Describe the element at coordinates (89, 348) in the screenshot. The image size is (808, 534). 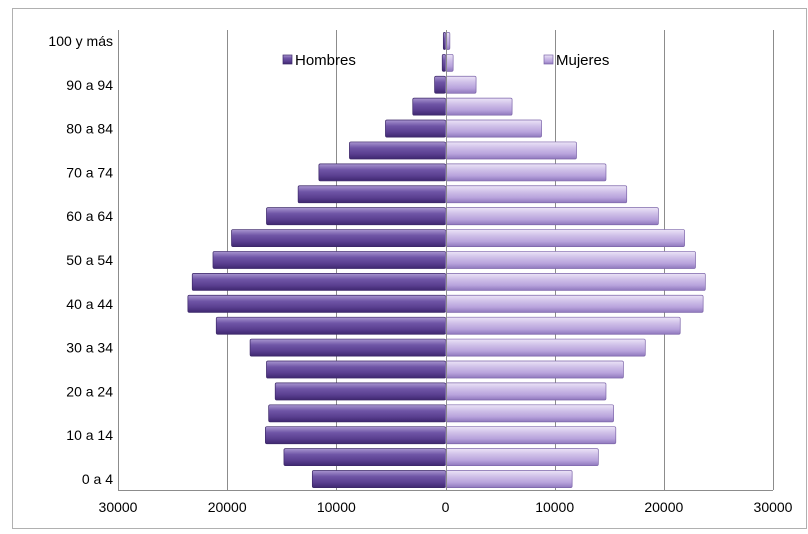
I see `y-tick-label: 30 a 34` at that location.